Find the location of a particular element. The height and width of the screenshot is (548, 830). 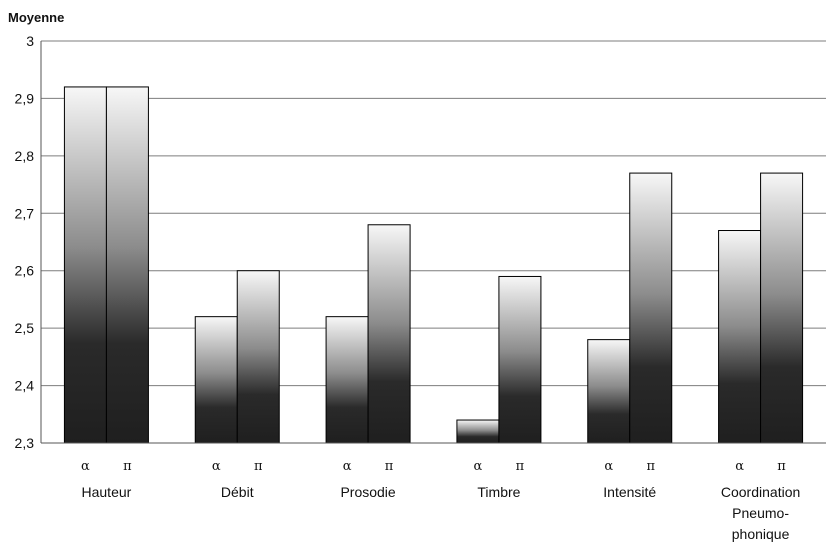

y-tick-label: 2,8 is located at coordinates (25, 156).